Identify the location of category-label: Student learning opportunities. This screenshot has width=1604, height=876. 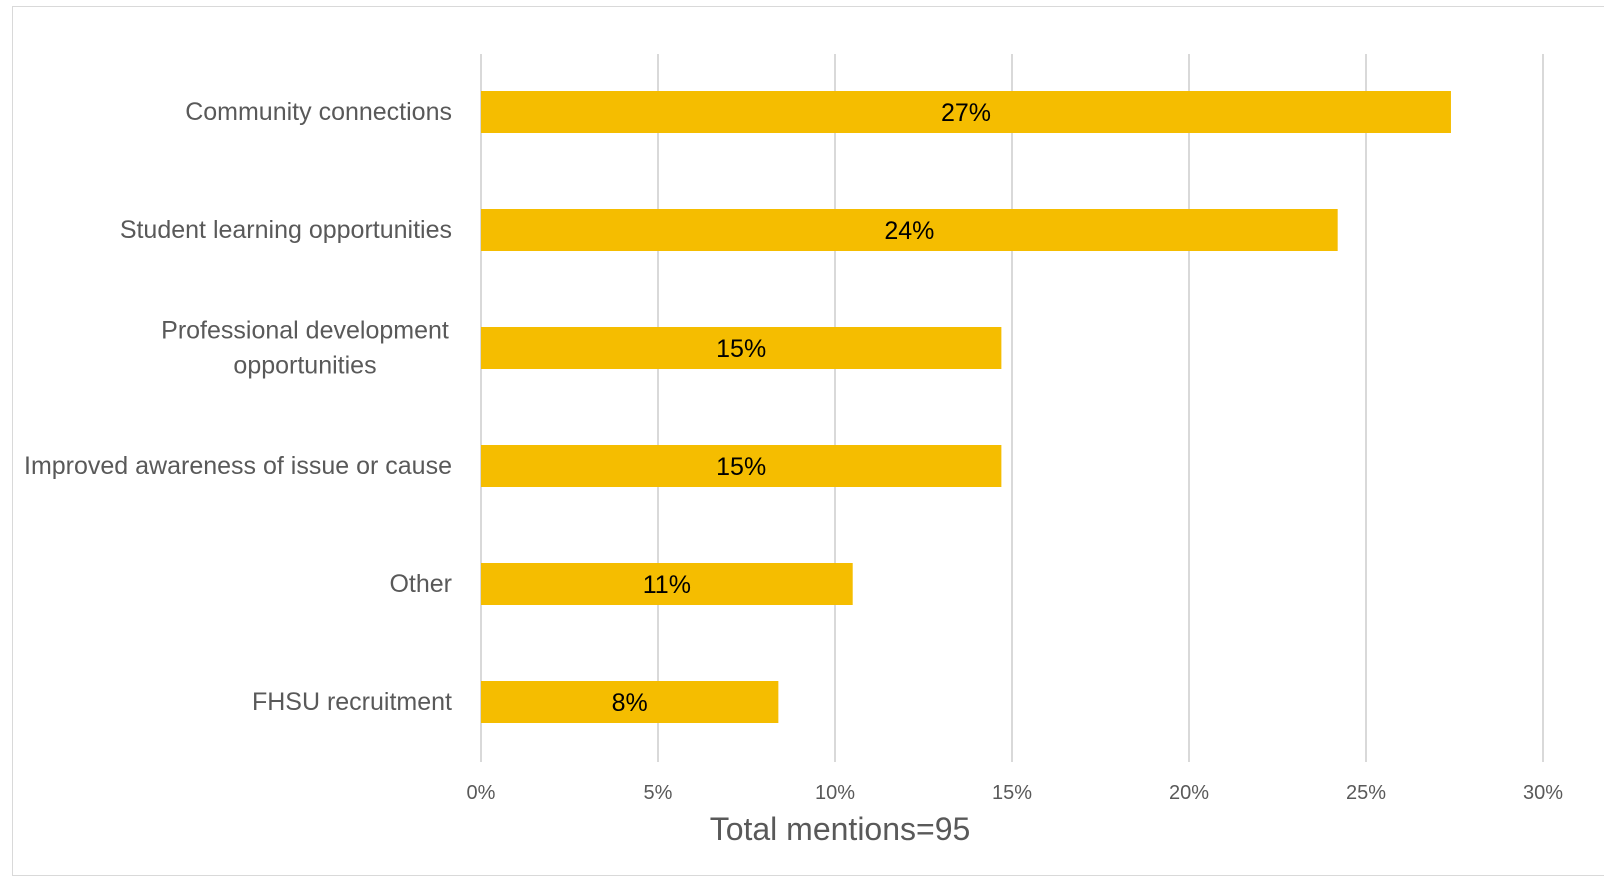
(286, 230).